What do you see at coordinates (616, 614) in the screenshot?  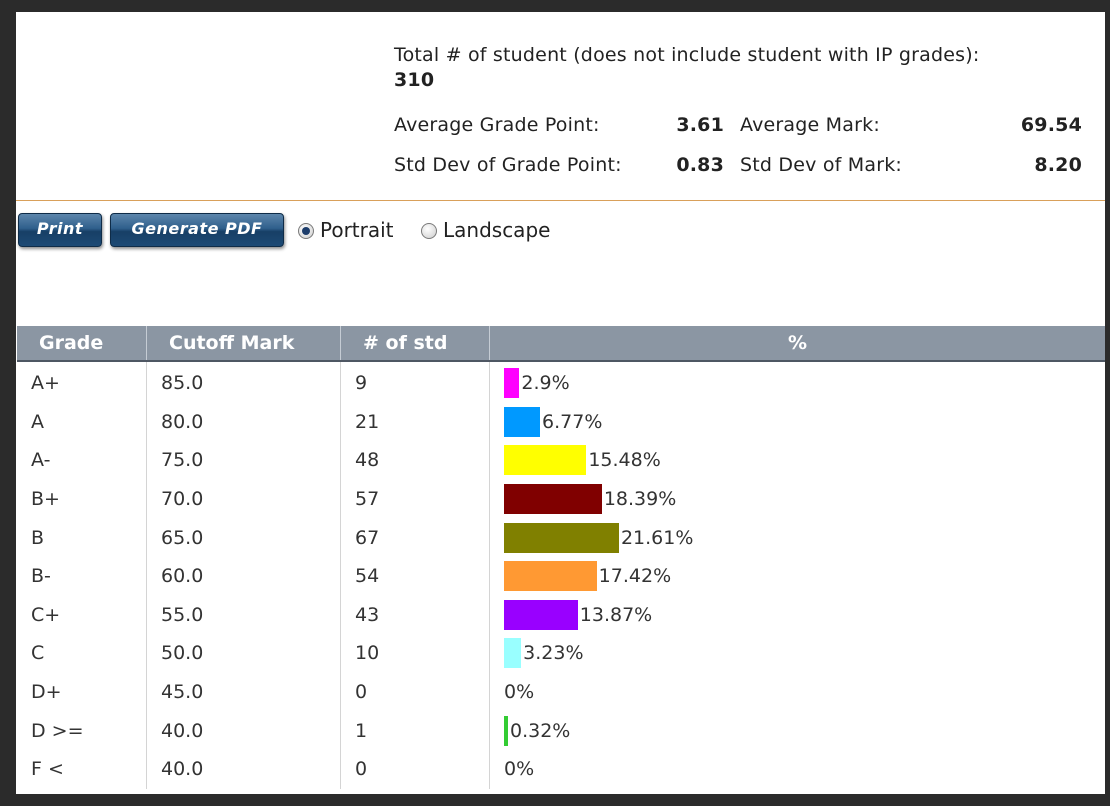 I see `percent-label: 13.87%` at bounding box center [616, 614].